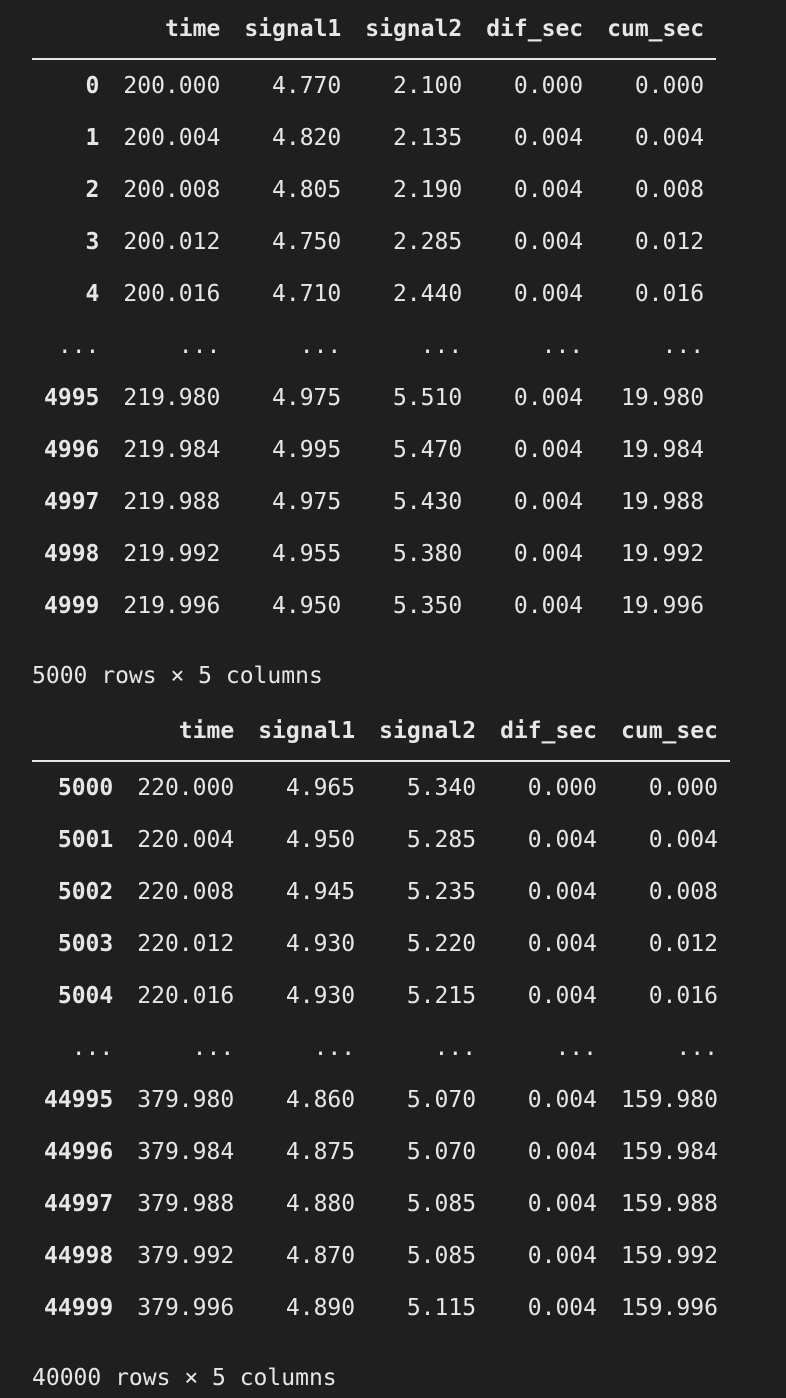 Image resolution: width=786 pixels, height=1398 pixels. I want to click on table-cell: 5.115, so click(441, 1308).